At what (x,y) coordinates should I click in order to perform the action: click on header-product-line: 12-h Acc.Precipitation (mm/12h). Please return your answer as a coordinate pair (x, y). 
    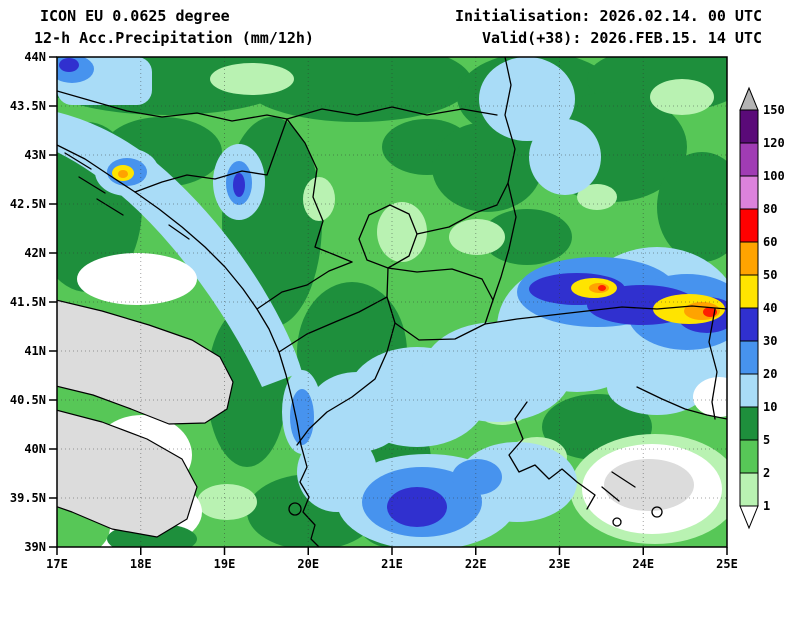
    Looking at the image, I should click on (174, 38).